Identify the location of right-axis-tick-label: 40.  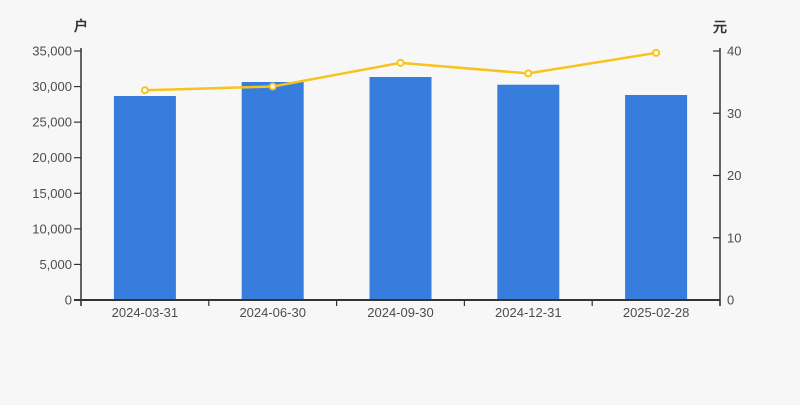
(734, 51).